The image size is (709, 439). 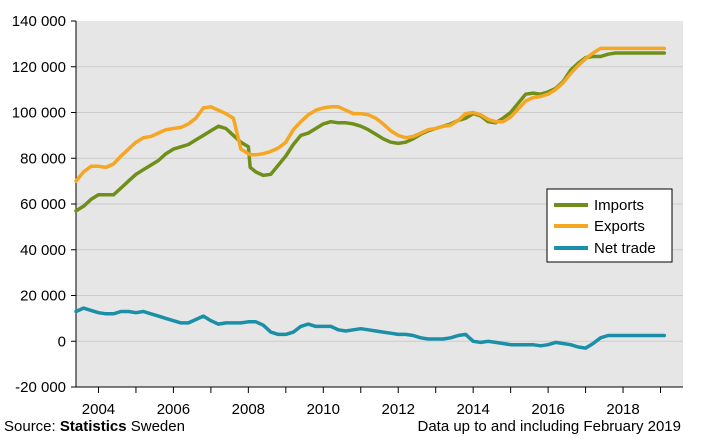 What do you see at coordinates (622, 409) in the screenshot?
I see `x-tick-label: 2018` at bounding box center [622, 409].